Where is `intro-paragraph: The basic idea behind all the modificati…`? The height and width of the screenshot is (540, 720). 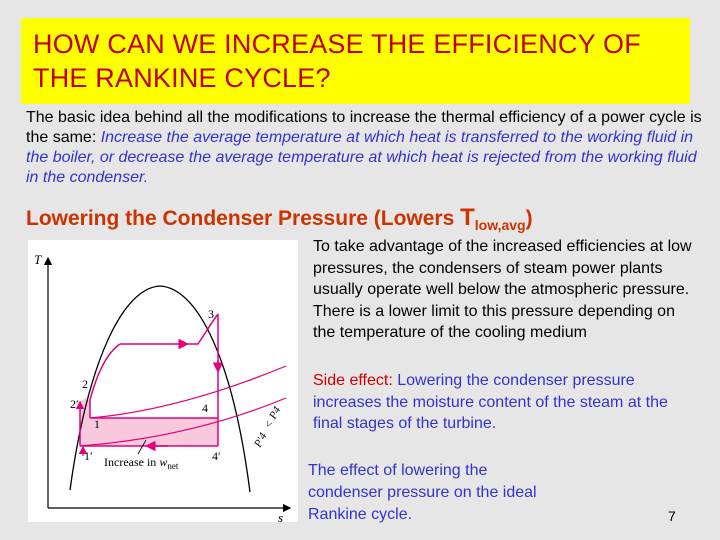
intro-paragraph: The basic idea behind all the modificati… is located at coordinates (366, 148).